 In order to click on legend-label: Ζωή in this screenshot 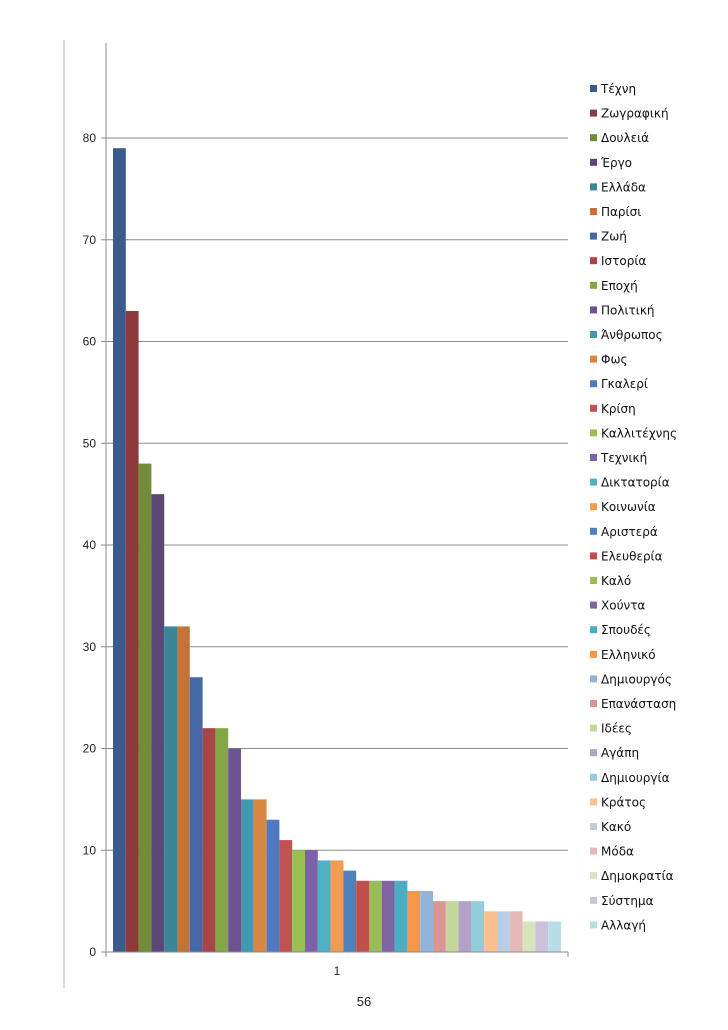, I will do `click(614, 237)`.